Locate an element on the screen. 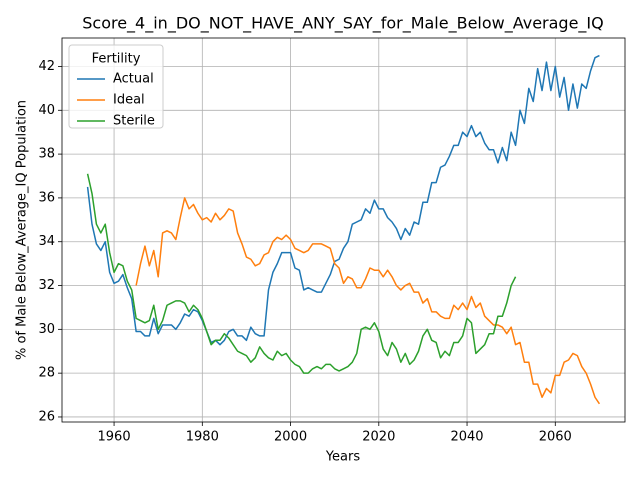 This screenshot has height=480, width=640. y-tick-label: 30 is located at coordinates (46, 329).